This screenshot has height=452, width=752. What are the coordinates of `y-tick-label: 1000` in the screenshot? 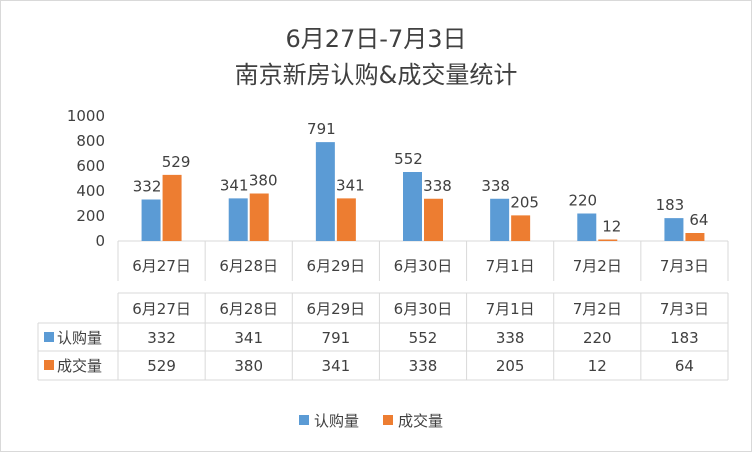 It's located at (86, 116).